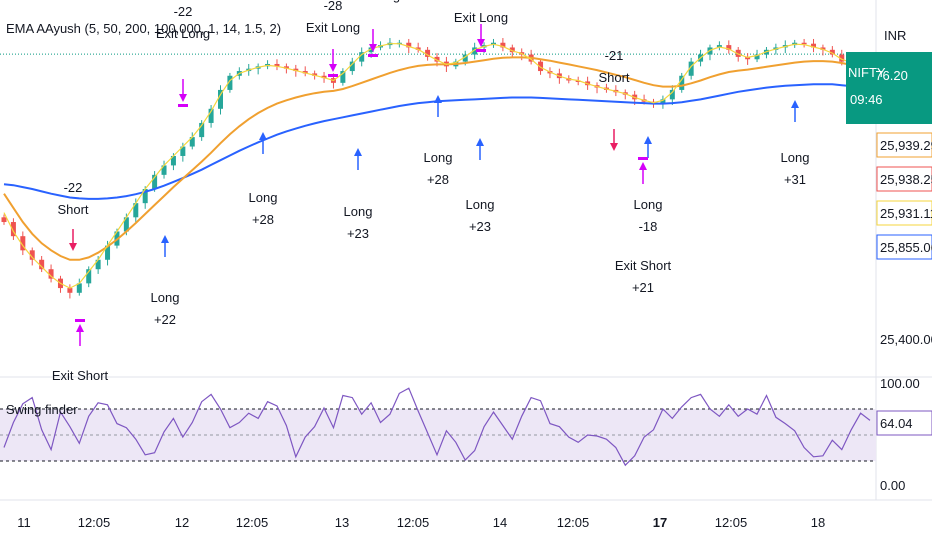  What do you see at coordinates (648, 226) in the screenshot?
I see `annotation-text: -18` at bounding box center [648, 226].